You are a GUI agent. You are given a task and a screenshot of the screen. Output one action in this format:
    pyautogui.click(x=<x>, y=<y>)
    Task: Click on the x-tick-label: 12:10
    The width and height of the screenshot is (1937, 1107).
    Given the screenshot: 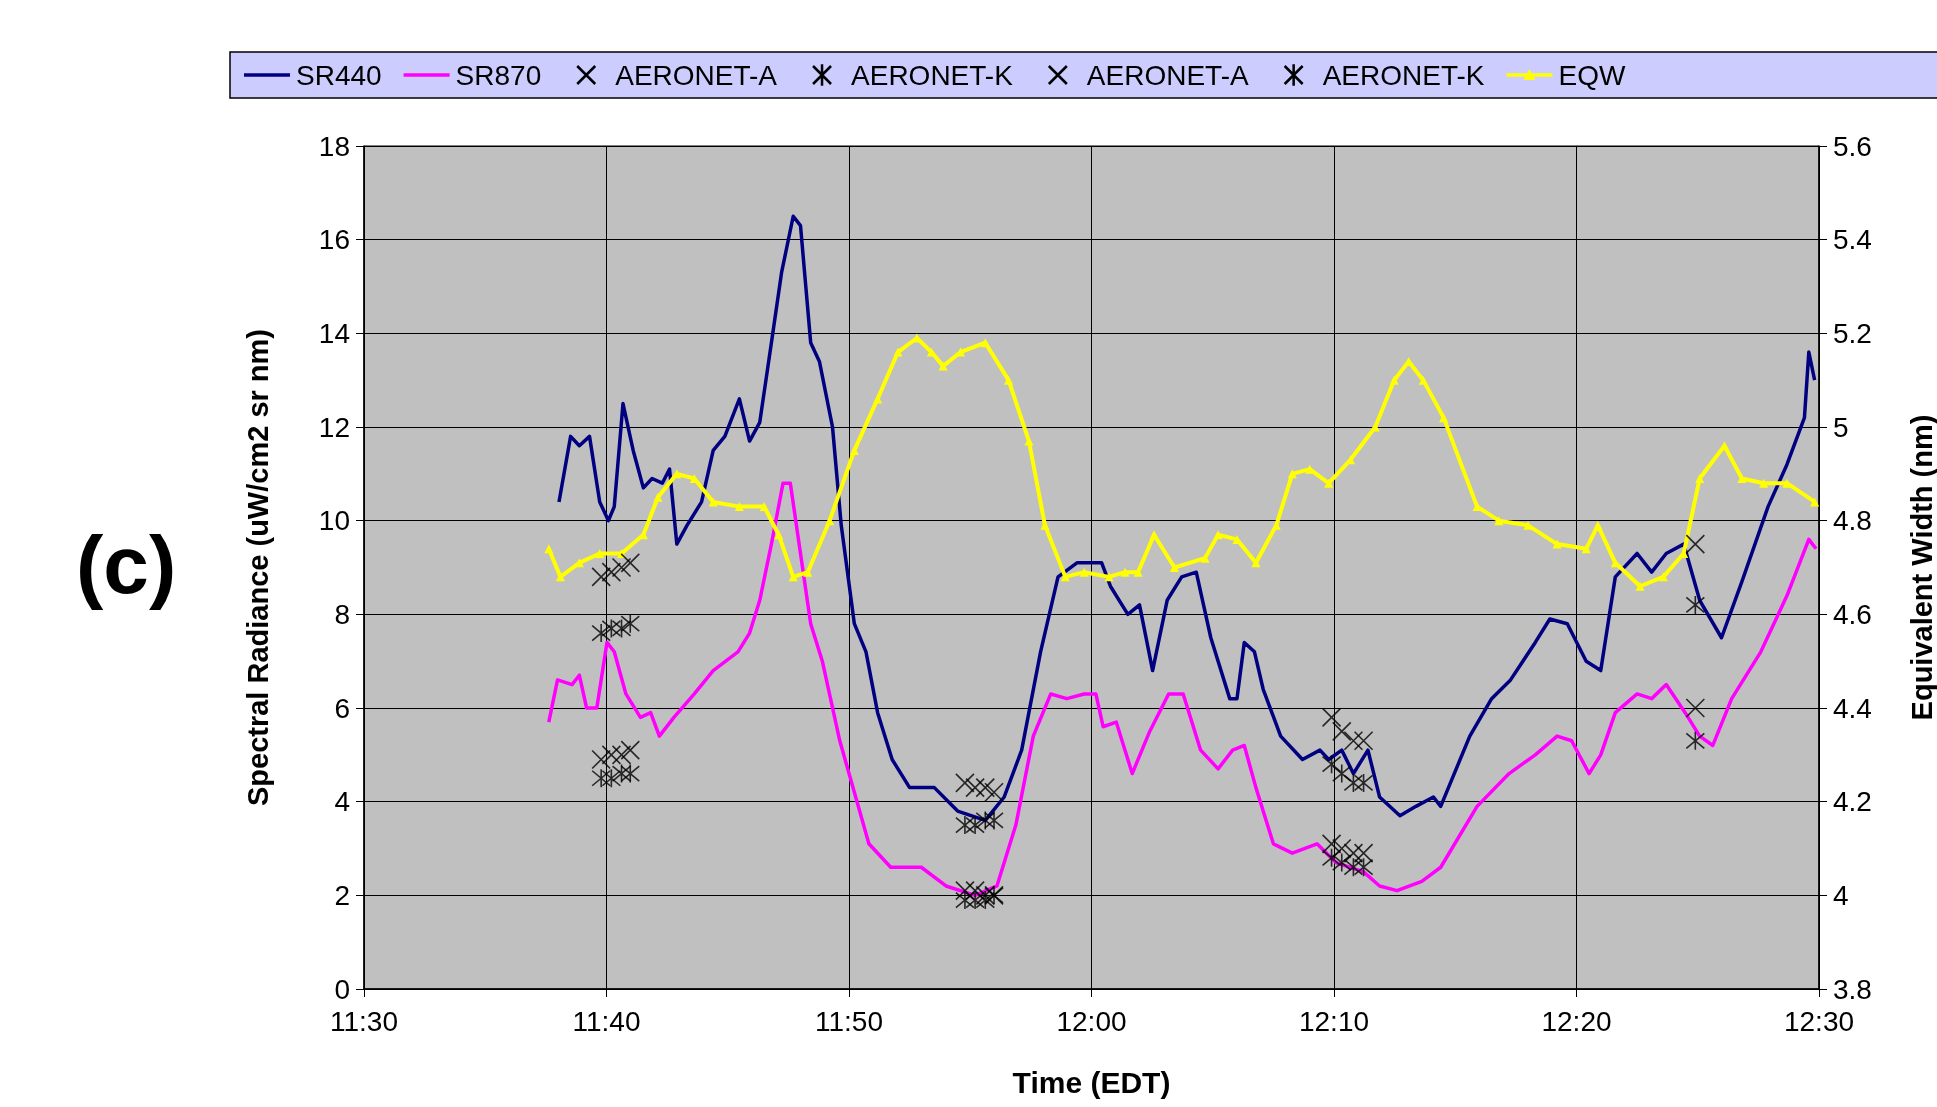 What is the action you would take?
    pyautogui.click(x=1334, y=1021)
    